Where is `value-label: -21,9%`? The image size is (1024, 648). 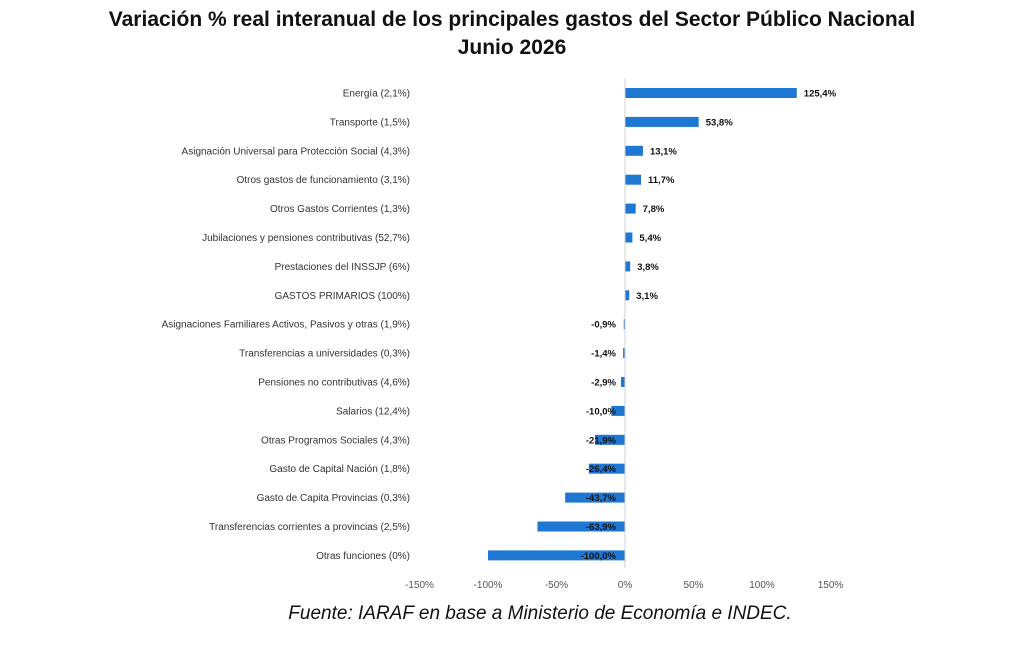 value-label: -21,9% is located at coordinates (601, 440).